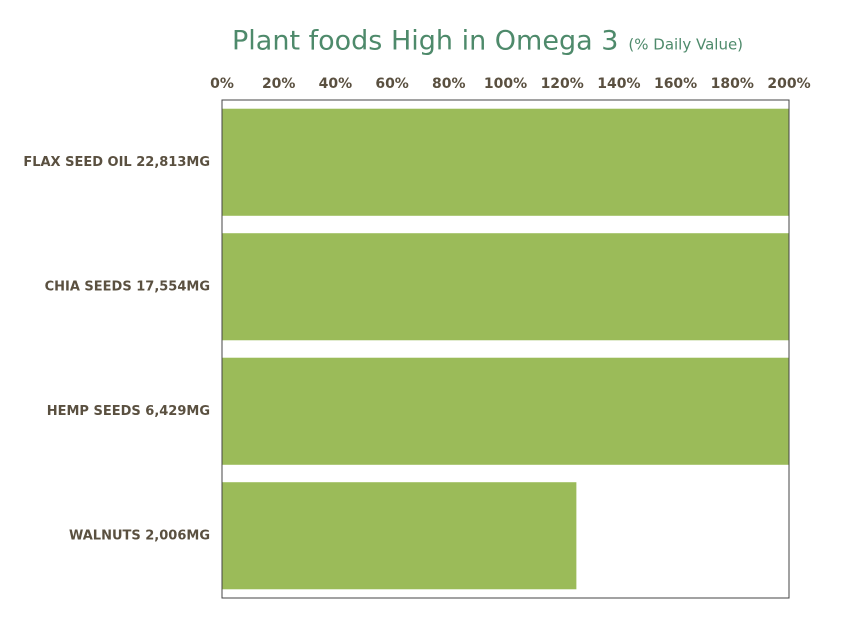  What do you see at coordinates (618, 84) in the screenshot?
I see `x-tick-label: 140%` at bounding box center [618, 84].